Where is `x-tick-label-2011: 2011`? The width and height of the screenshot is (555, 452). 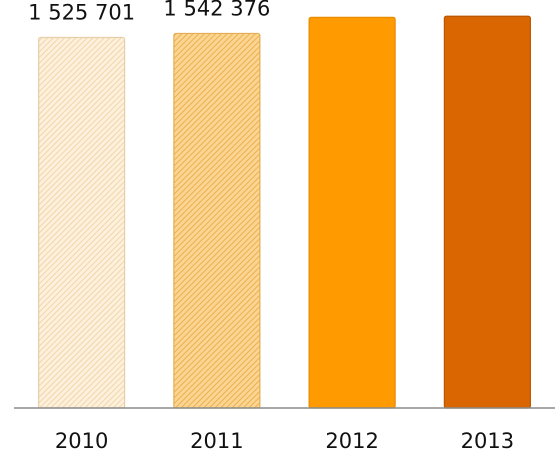 x-tick-label-2011: 2011 is located at coordinates (216, 440).